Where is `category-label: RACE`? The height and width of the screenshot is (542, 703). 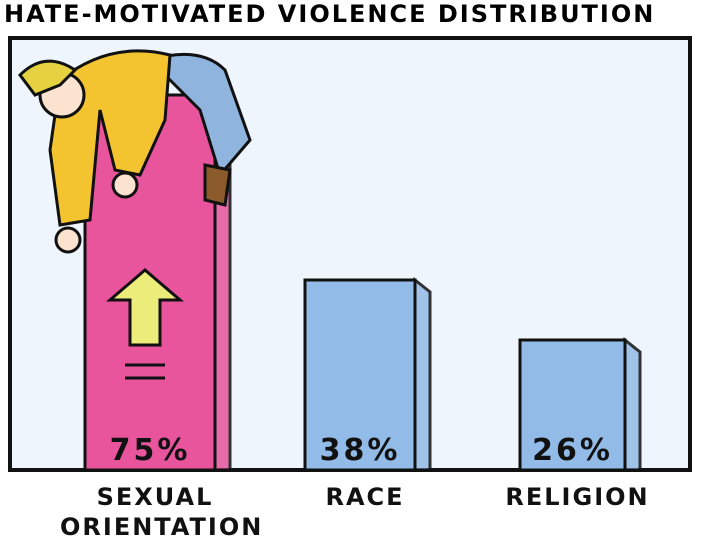
category-label: RACE is located at coordinates (365, 497).